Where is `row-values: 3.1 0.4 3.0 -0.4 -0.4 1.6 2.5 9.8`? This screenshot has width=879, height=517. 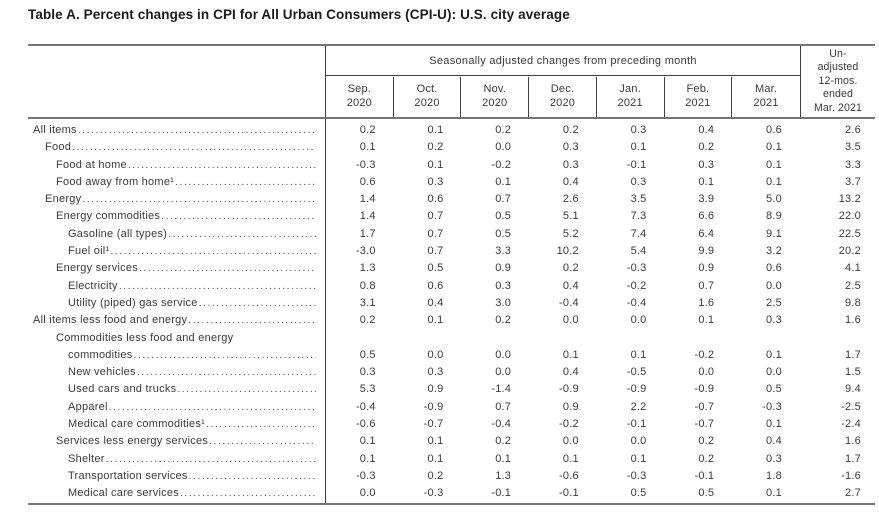
row-values: 3.1 0.4 3.0 -0.4 -0.4 1.6 2.5 9.8 is located at coordinates (599, 303).